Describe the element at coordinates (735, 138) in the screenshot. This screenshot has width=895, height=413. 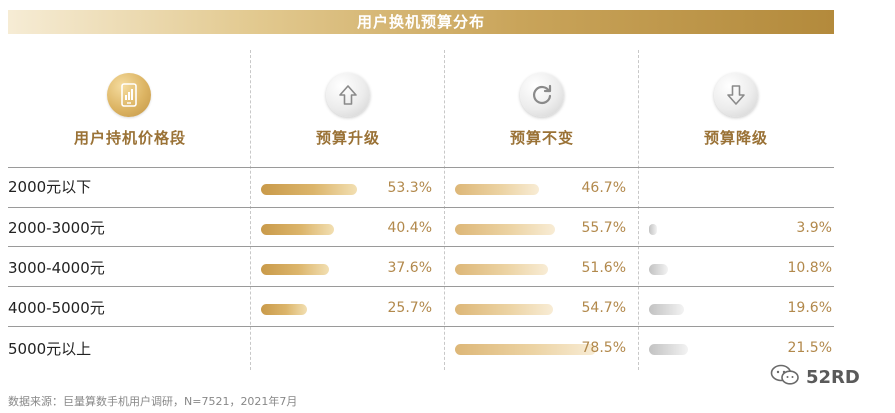
I see `column-header-downgrade: 预算降级` at that location.